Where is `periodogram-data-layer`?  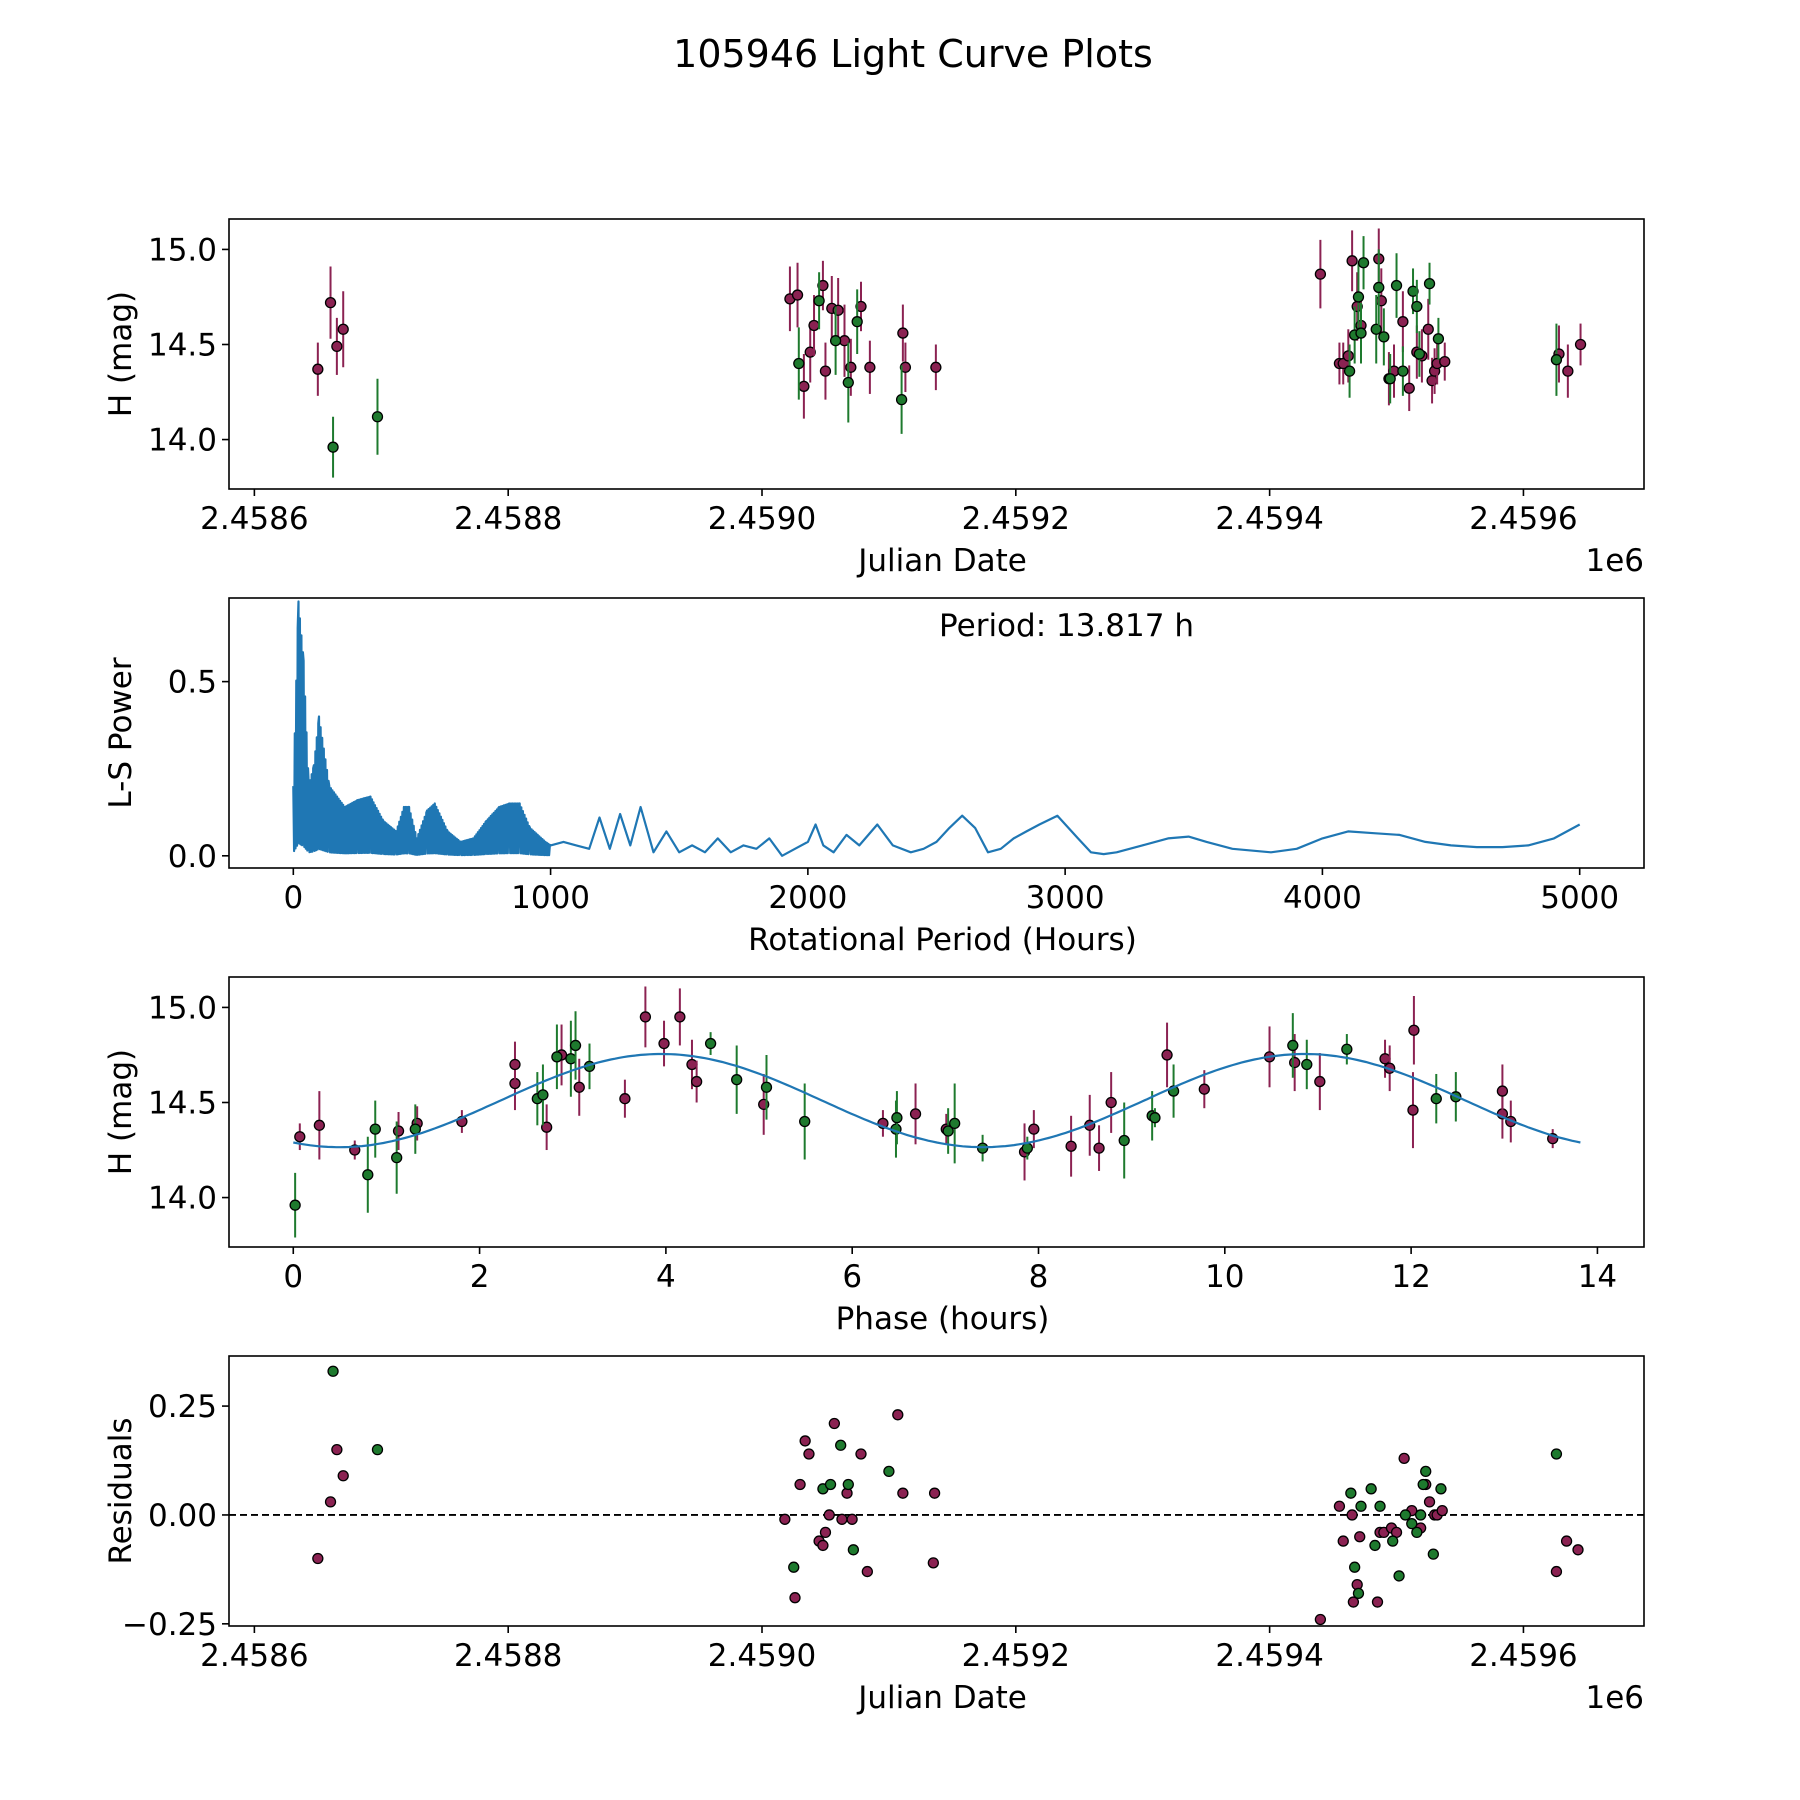
periodogram-data-layer is located at coordinates (936, 728).